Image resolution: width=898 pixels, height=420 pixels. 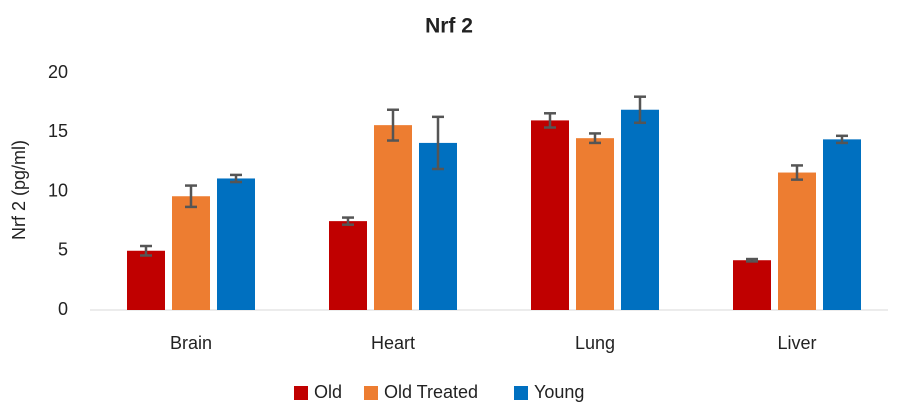 What do you see at coordinates (449, 26) in the screenshot?
I see `chart-title: Nrf 2` at bounding box center [449, 26].